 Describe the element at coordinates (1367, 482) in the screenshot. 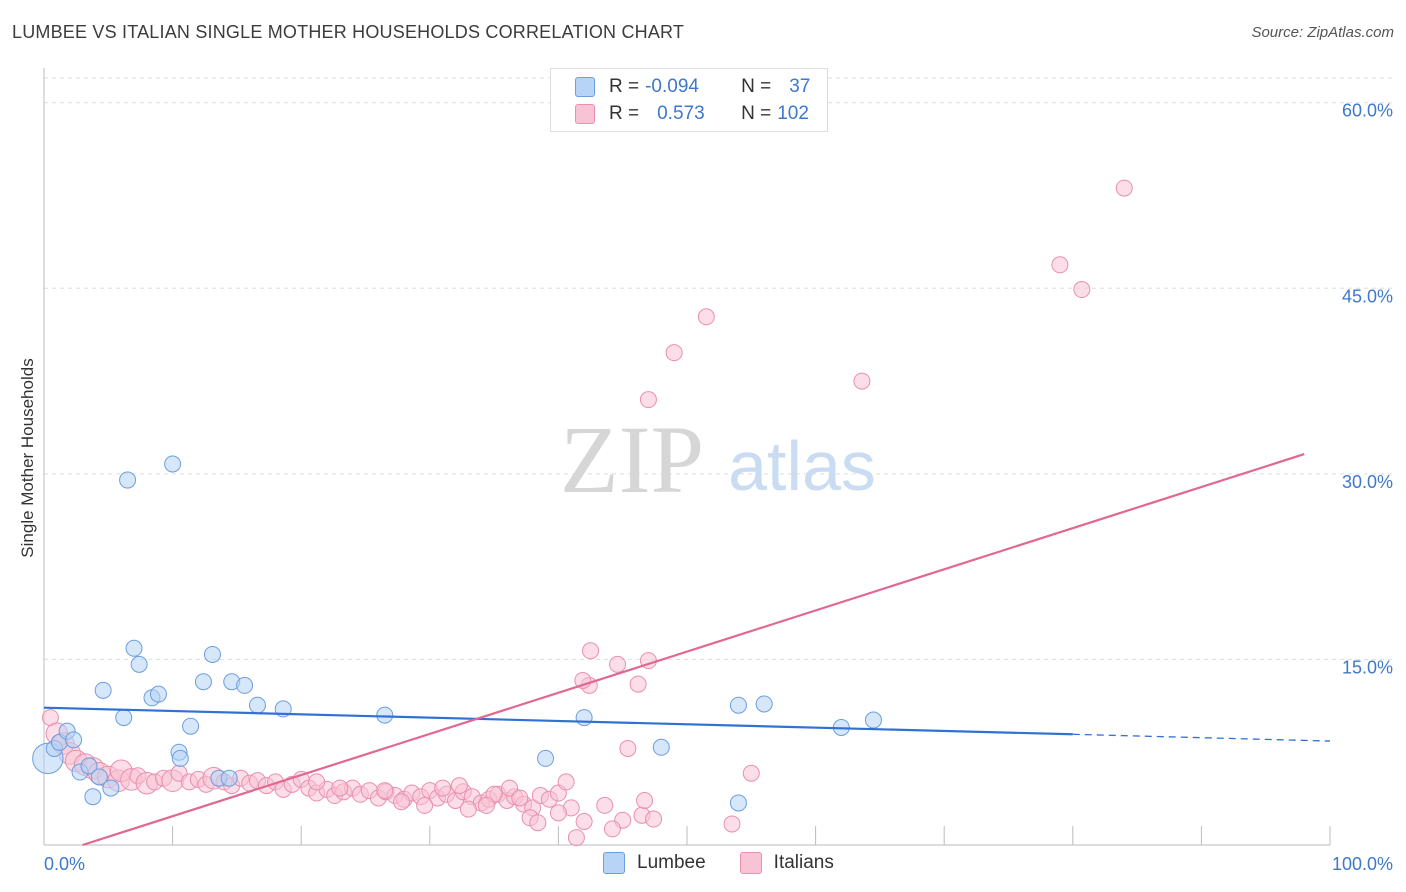

I see `y-tick-label: 30.0%` at that location.